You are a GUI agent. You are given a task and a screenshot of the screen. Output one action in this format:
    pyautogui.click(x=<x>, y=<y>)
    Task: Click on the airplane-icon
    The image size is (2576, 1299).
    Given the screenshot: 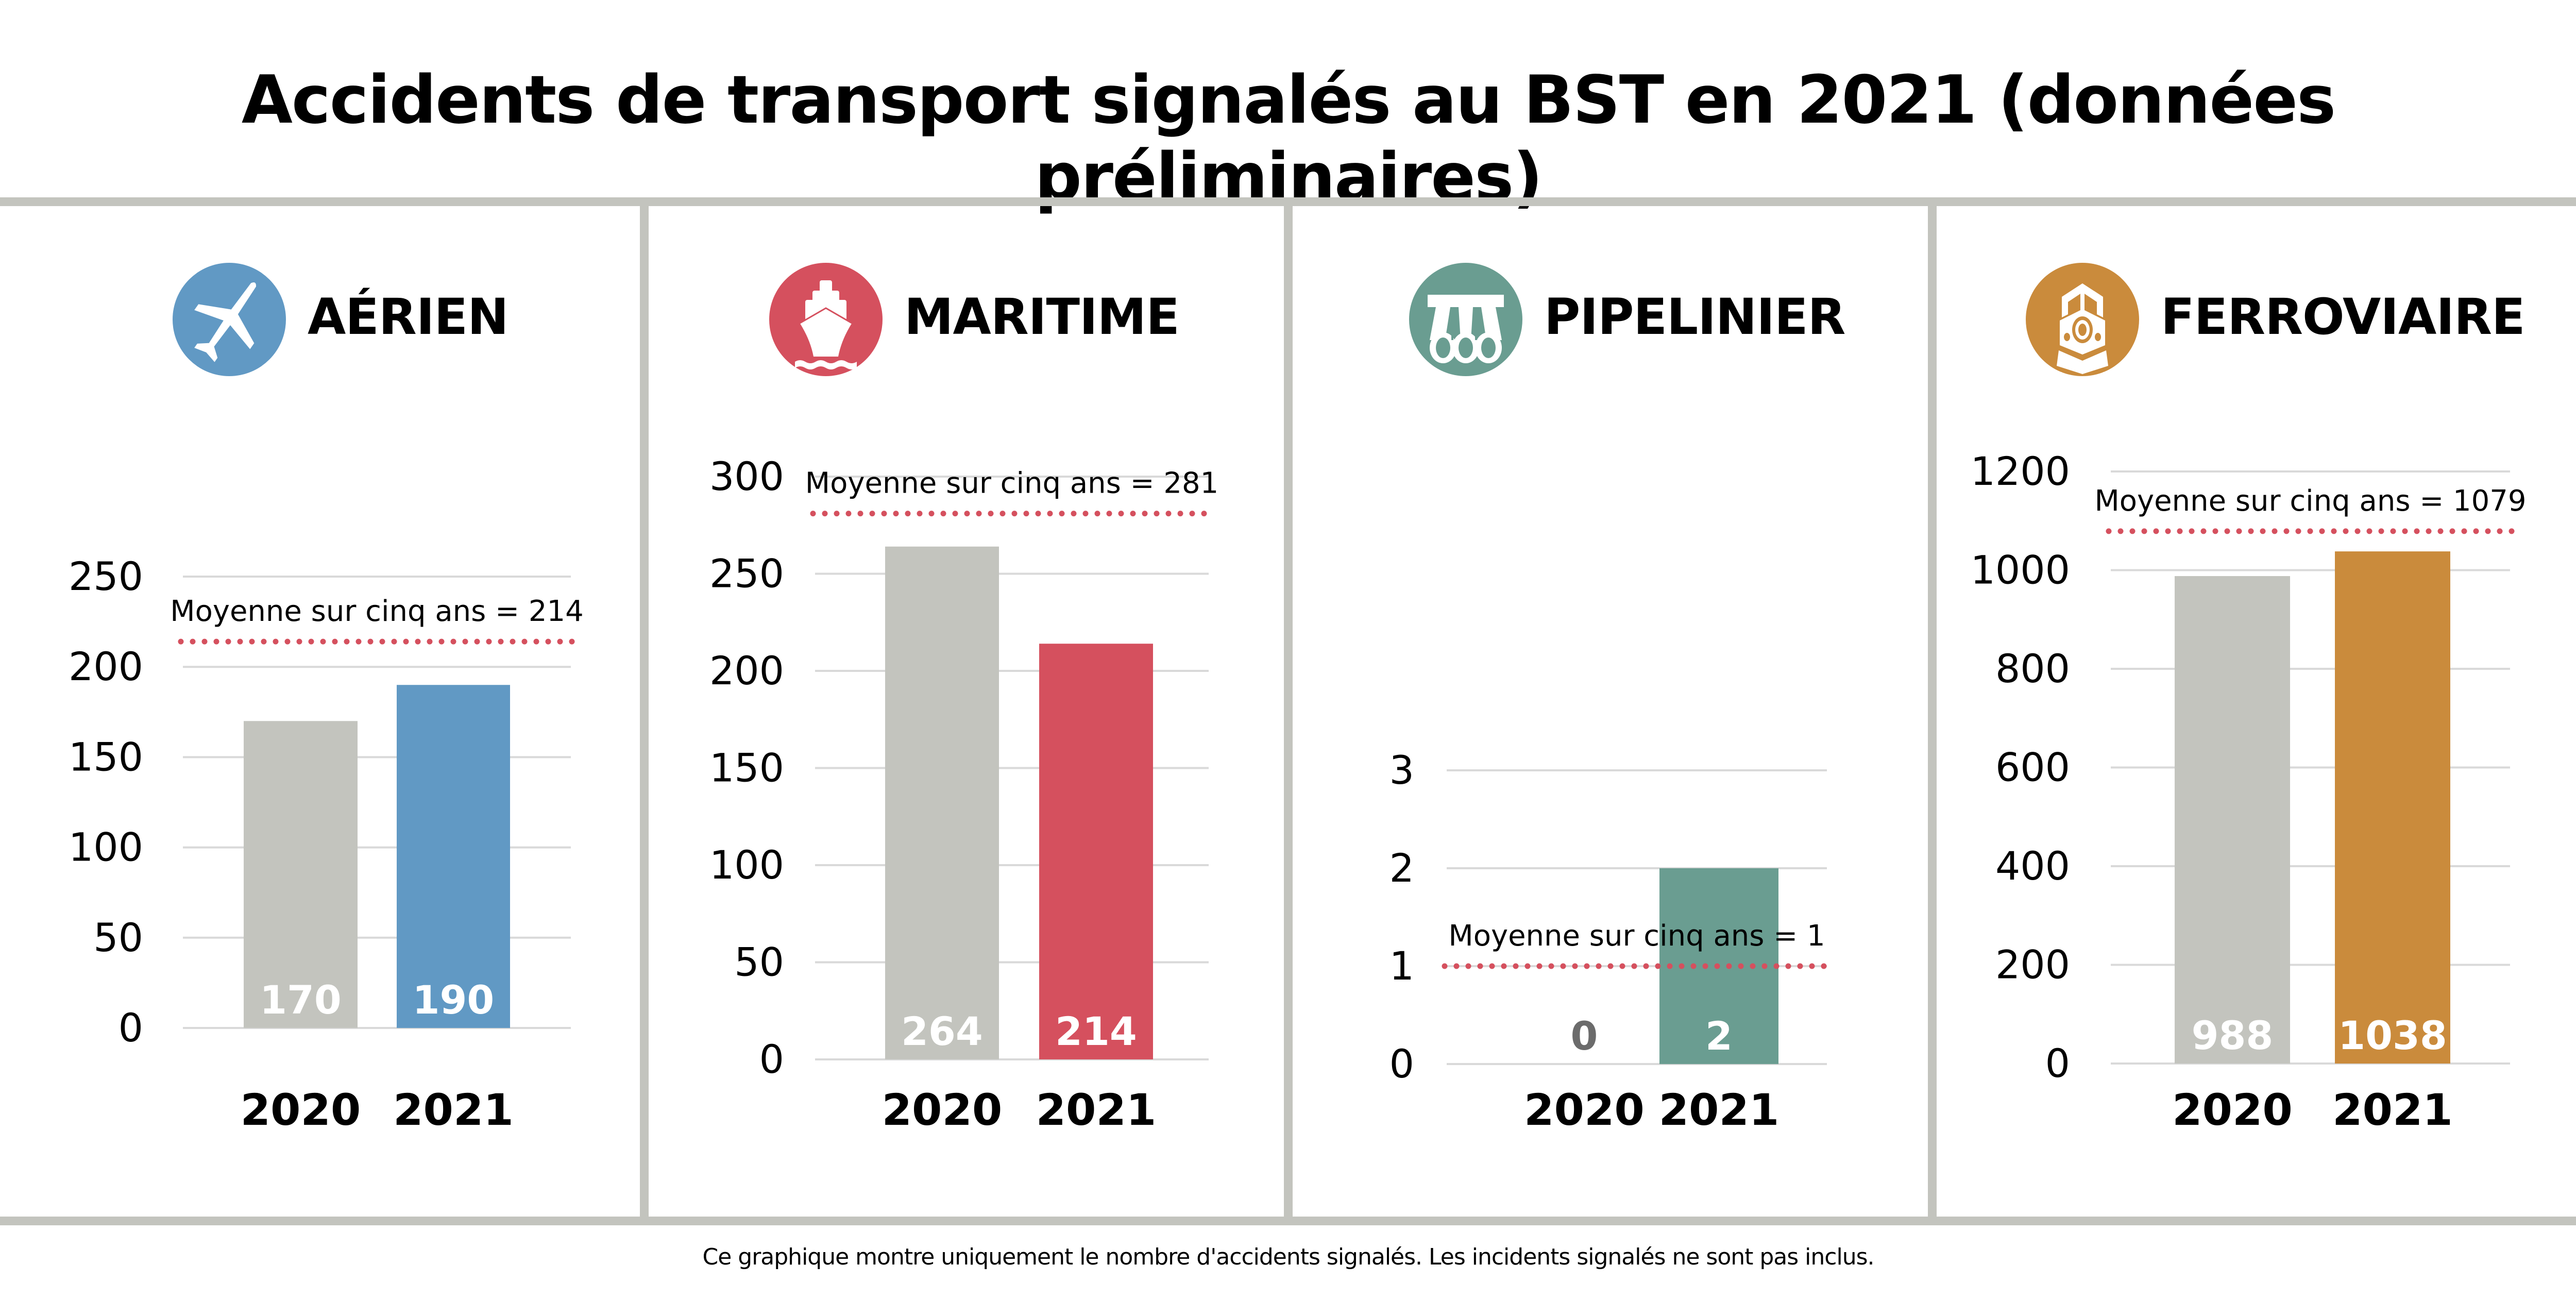 What is the action you would take?
    pyautogui.click(x=229, y=319)
    